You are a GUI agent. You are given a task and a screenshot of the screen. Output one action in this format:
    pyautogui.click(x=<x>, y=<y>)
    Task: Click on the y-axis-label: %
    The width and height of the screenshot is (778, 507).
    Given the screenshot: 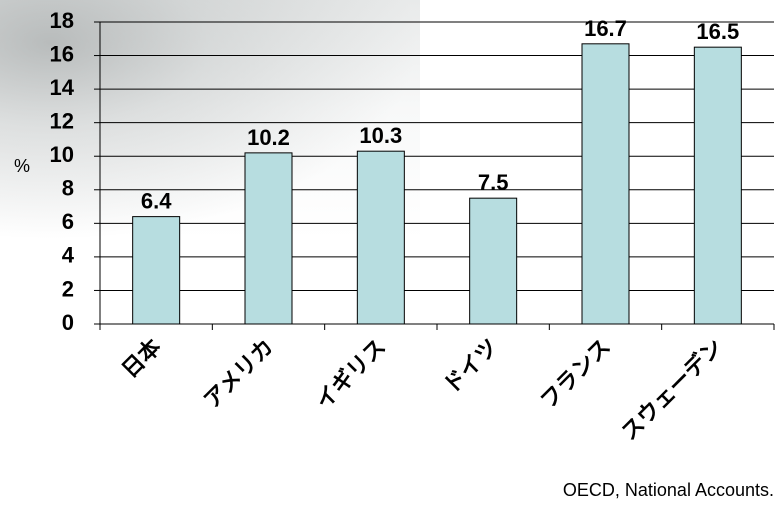 What is the action you would take?
    pyautogui.click(x=22, y=166)
    